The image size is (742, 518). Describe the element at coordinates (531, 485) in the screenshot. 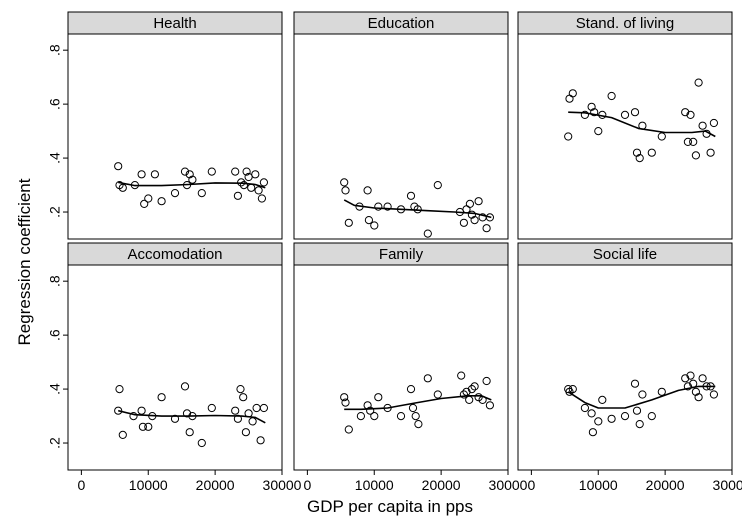

I see `x-tick-label: 0` at that location.